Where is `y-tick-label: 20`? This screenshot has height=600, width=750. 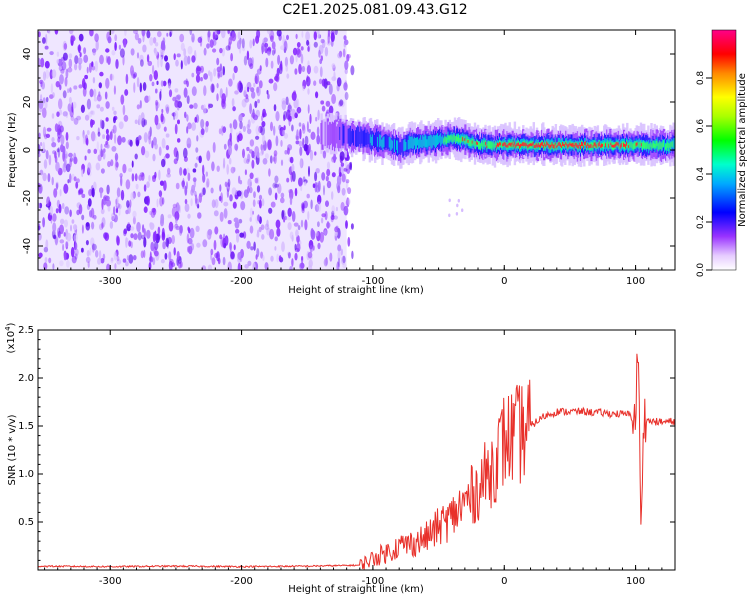 y-tick-label: 20 is located at coordinates (27, 102).